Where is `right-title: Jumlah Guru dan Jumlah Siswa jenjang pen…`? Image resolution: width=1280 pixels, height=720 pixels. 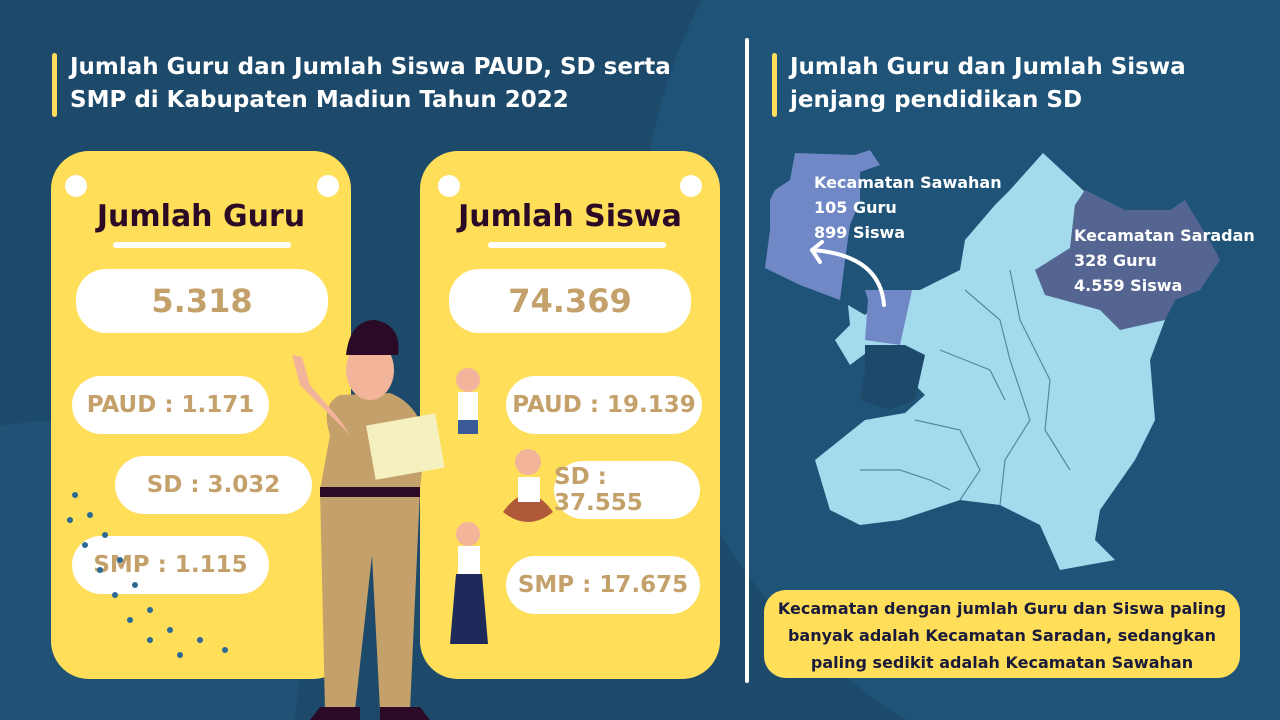 right-title: Jumlah Guru dan Jumlah Siswa jenjang pen… is located at coordinates (1002, 84).